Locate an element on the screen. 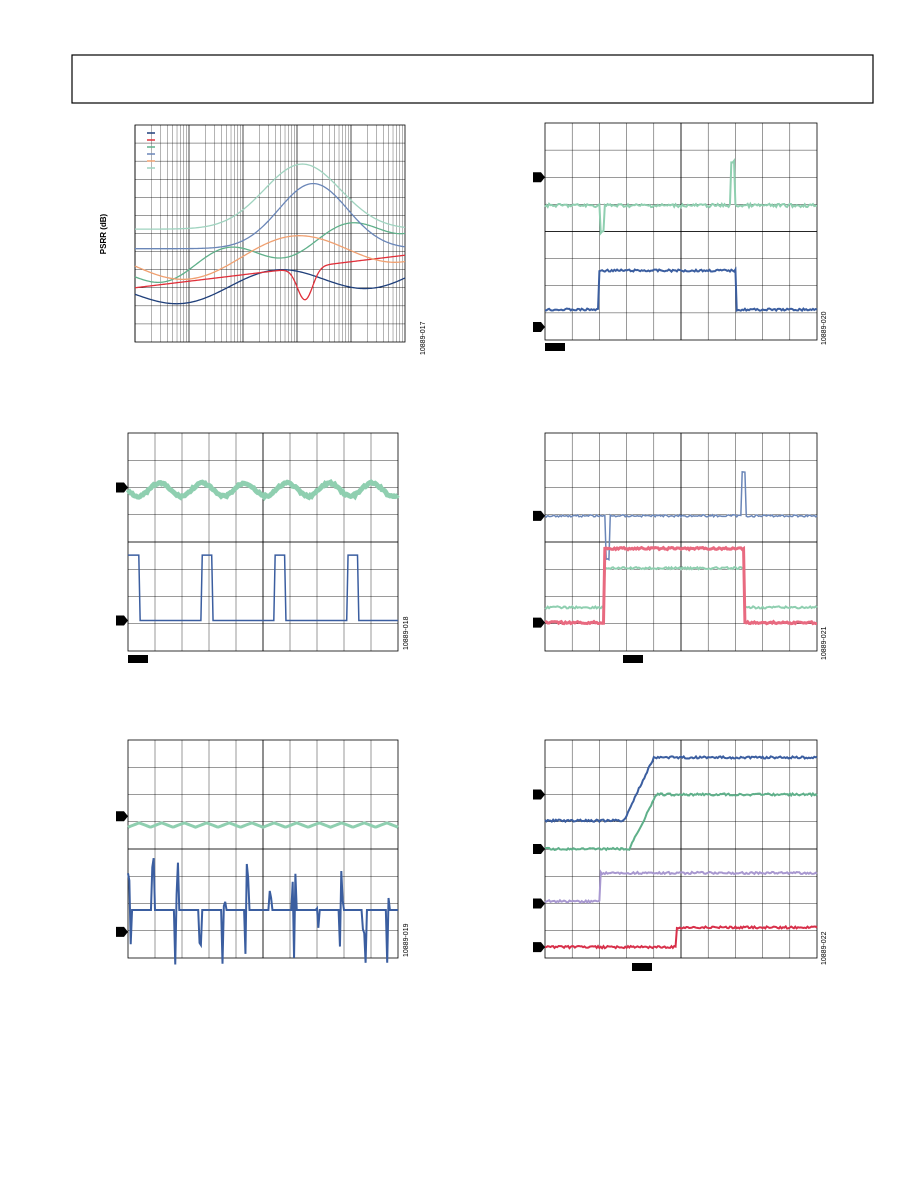 This screenshot has height=1188, width=918. y-axis-label: PSRR (dB) is located at coordinates (103, 233).